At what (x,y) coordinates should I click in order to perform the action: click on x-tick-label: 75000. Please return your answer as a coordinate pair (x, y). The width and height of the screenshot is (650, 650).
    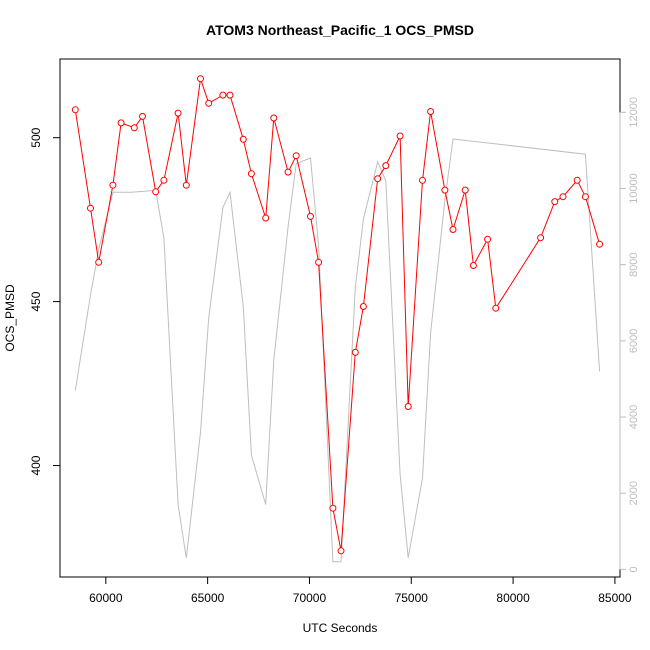
    Looking at the image, I should click on (412, 598).